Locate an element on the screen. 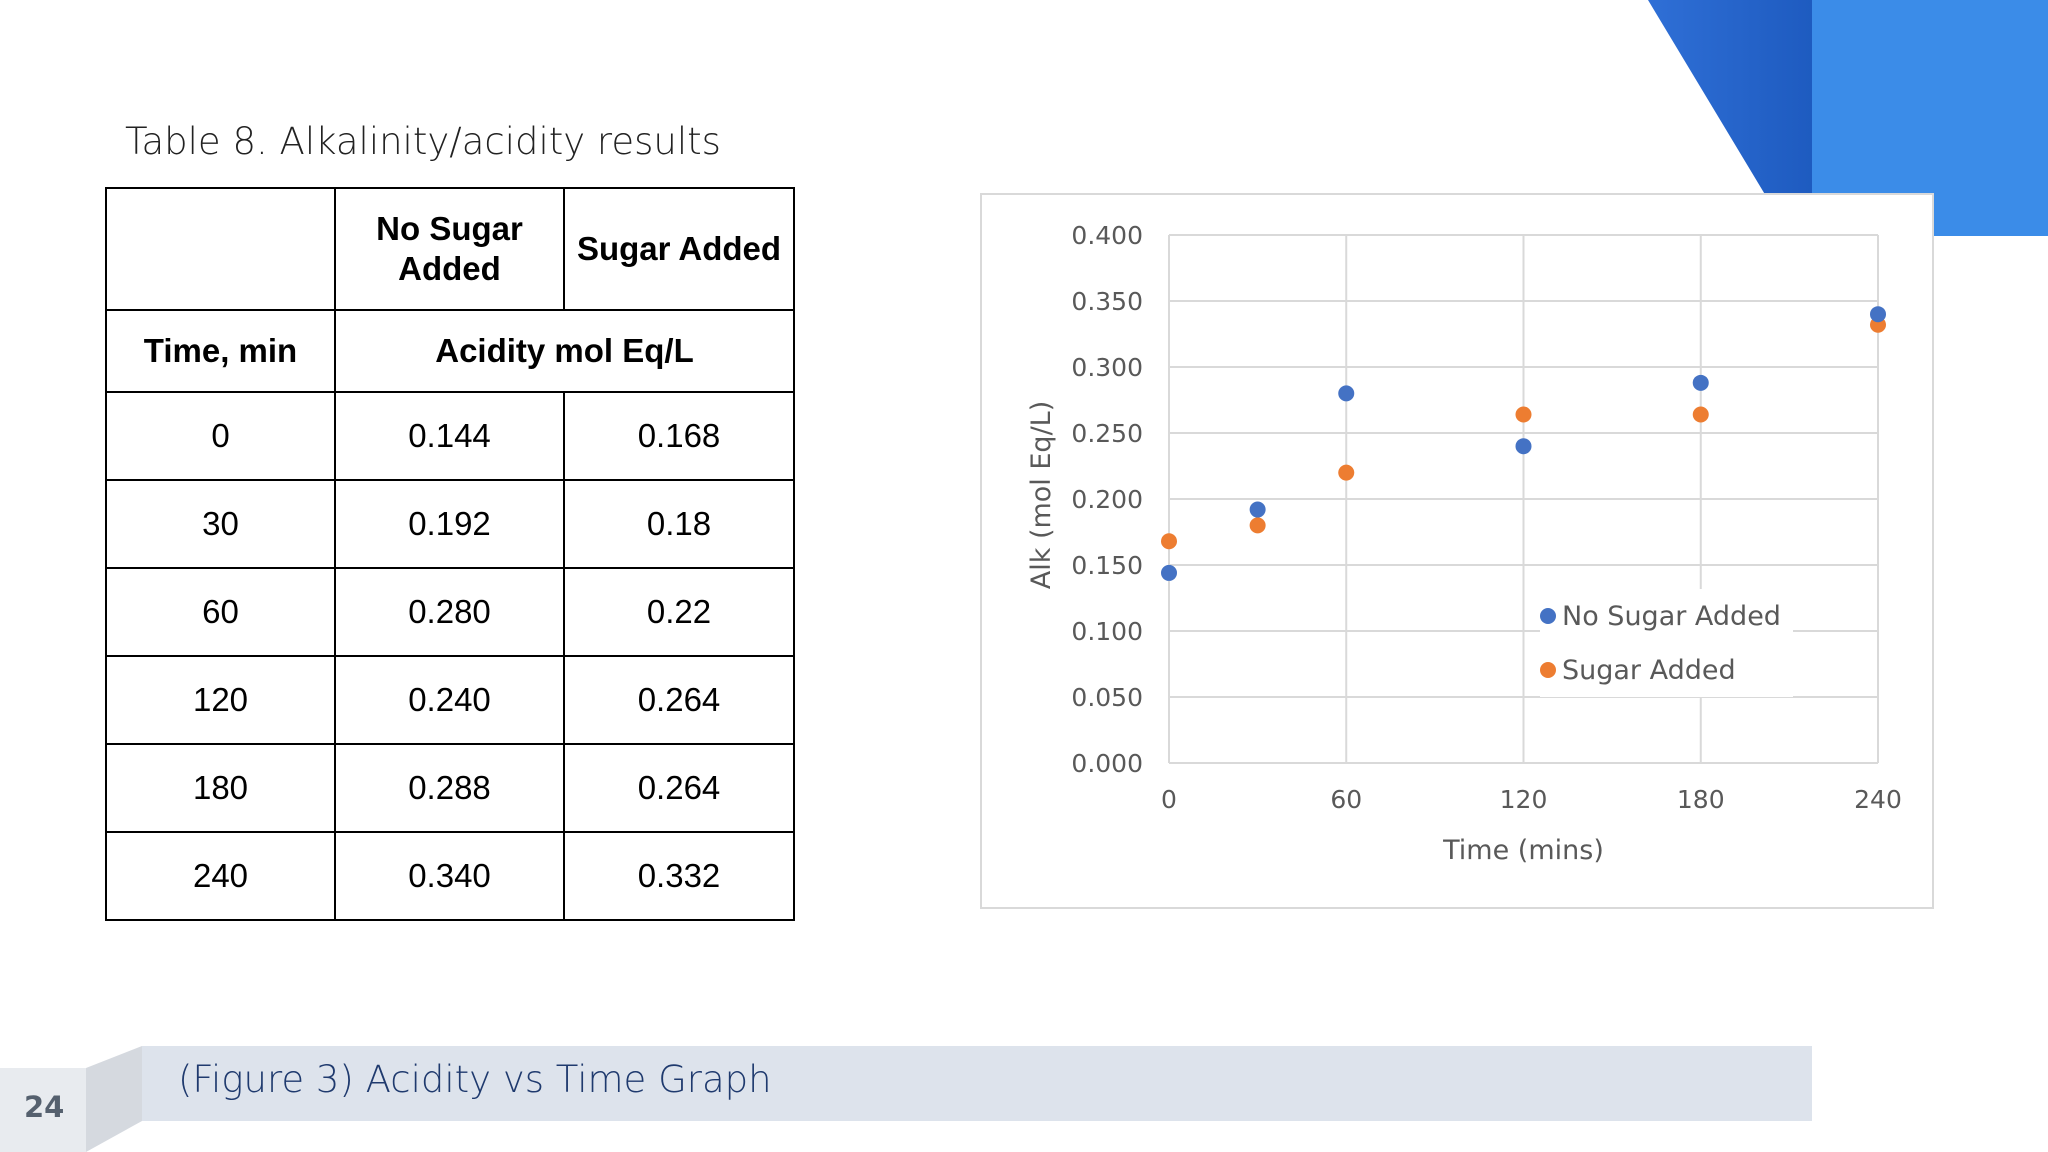  chart-legend: No Sugar Added Sugar Added is located at coordinates (1666, 643).